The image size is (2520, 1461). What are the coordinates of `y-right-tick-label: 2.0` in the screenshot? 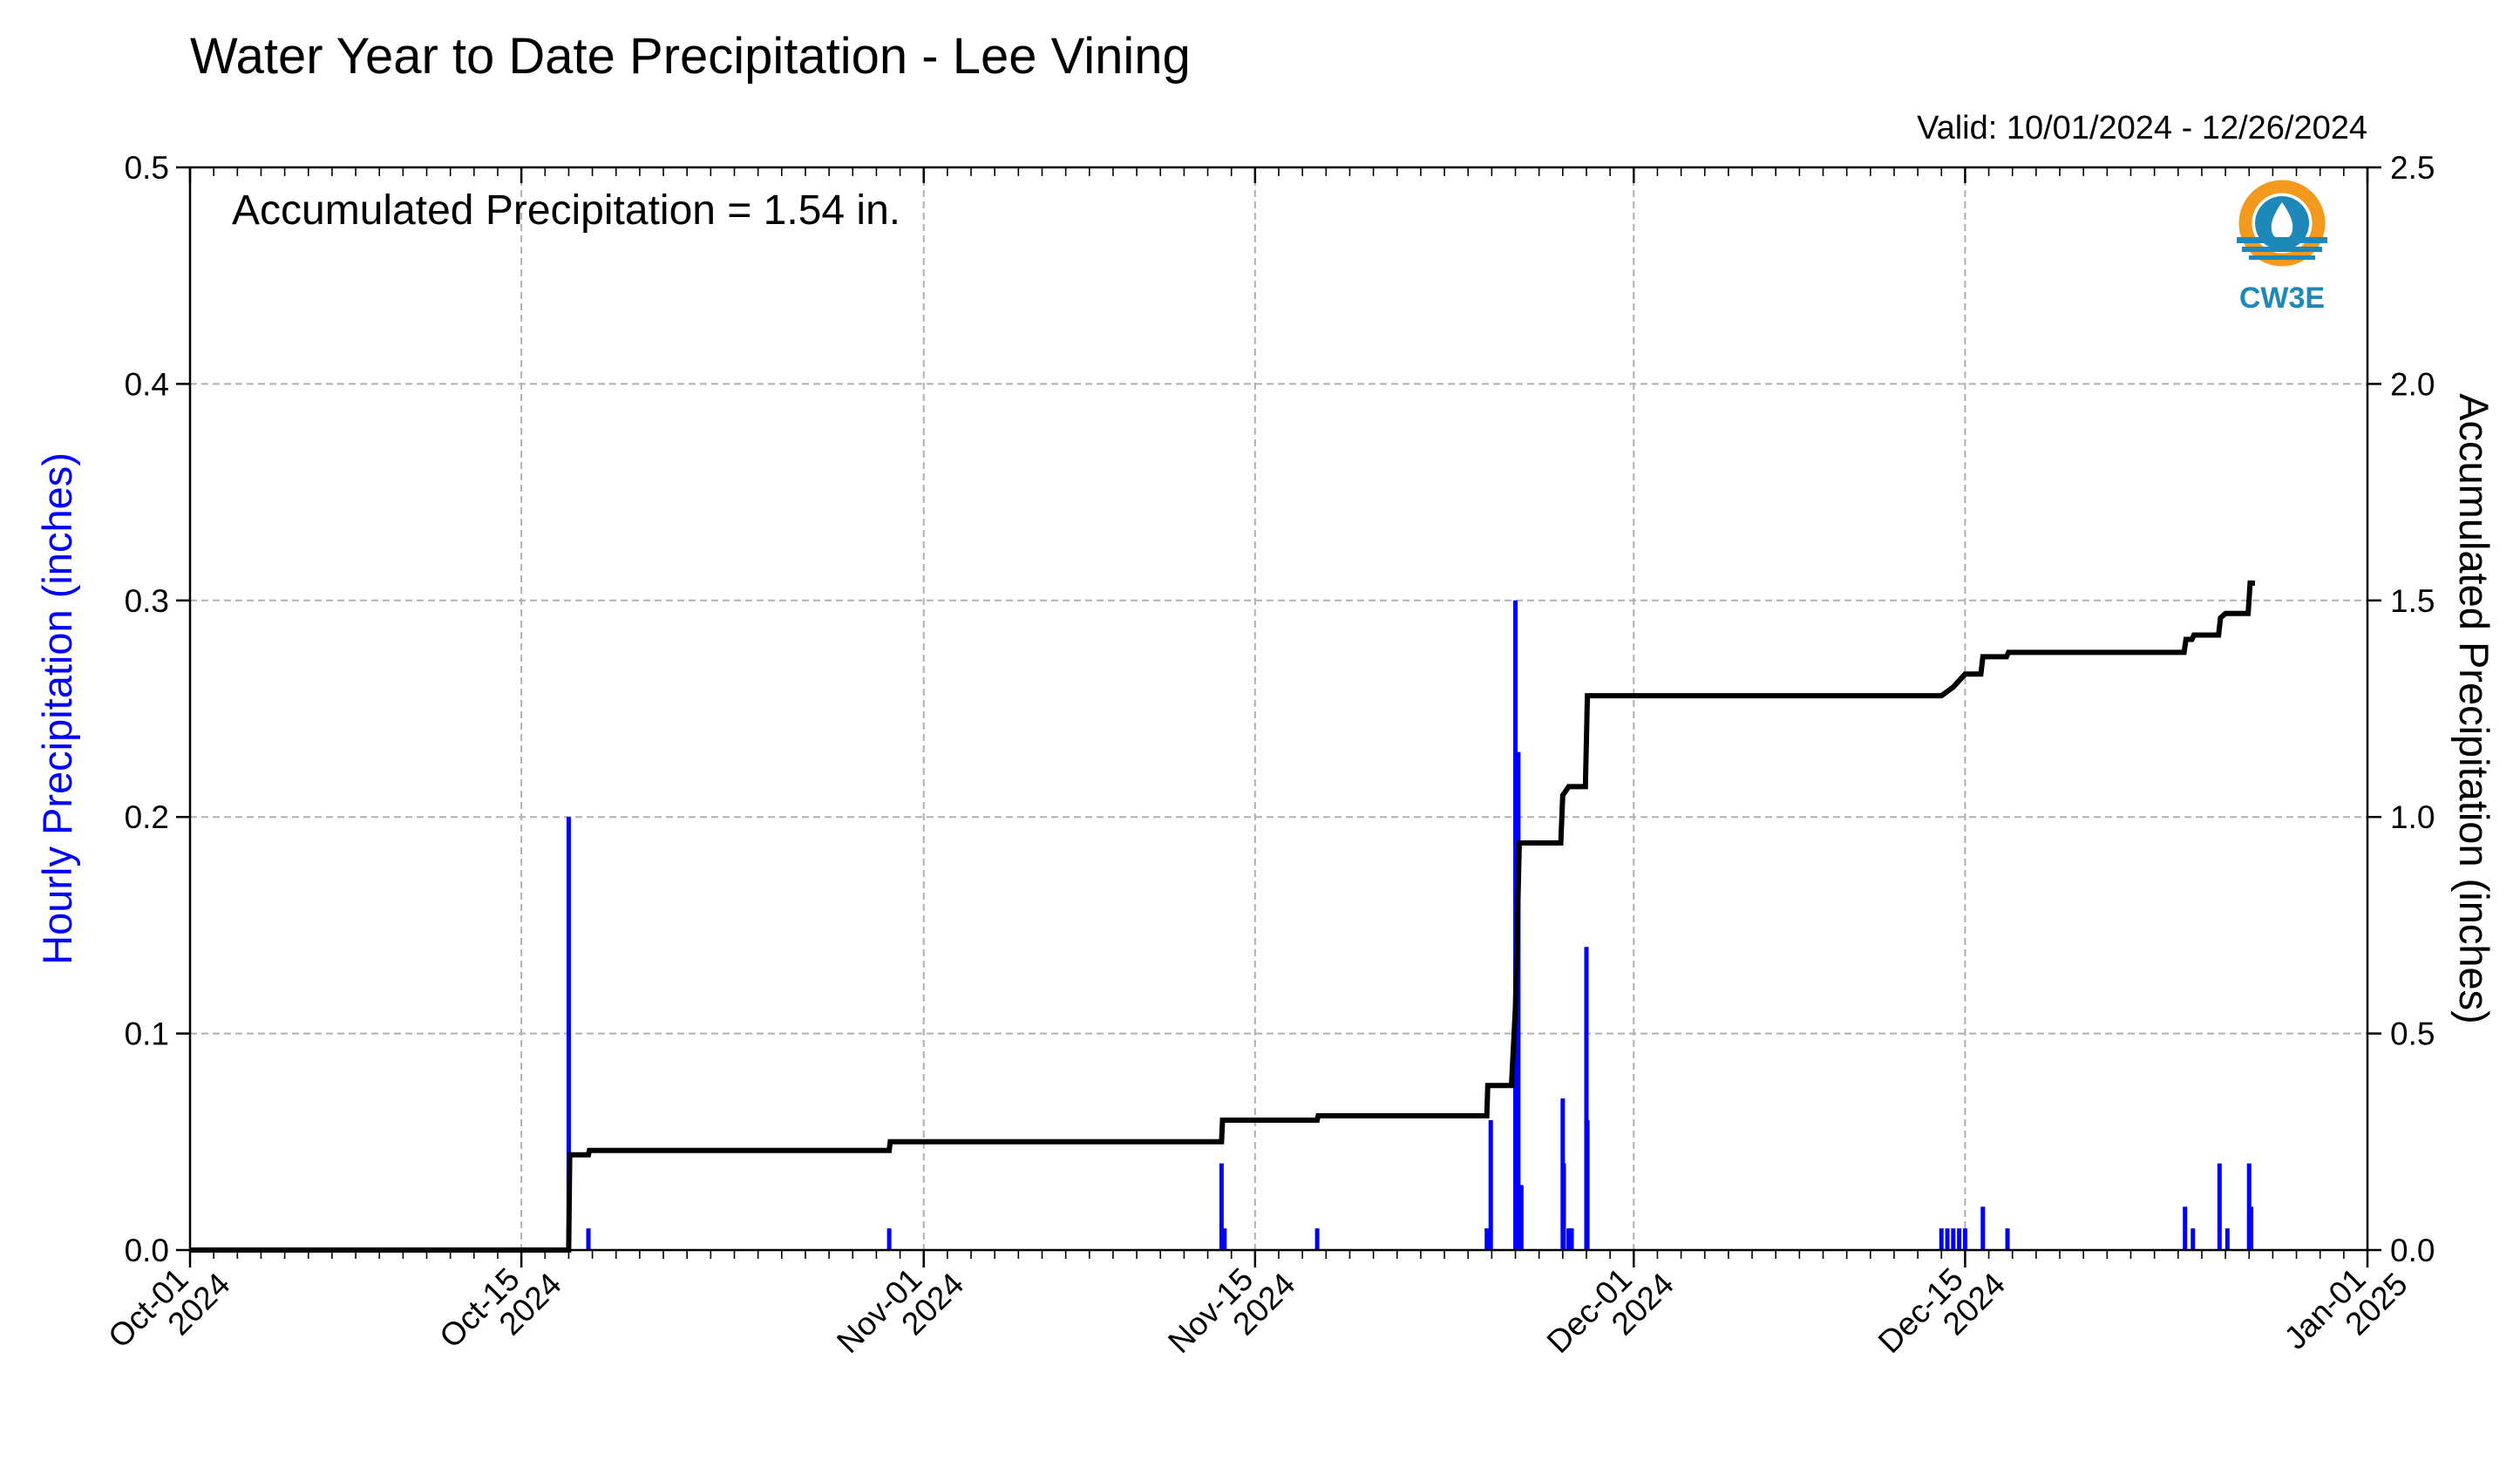 It's located at (2412, 384).